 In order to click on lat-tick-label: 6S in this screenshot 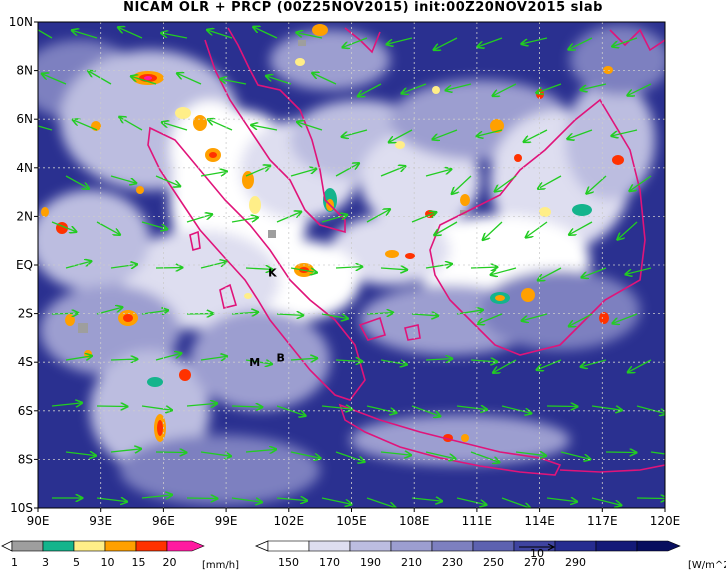, I will do `click(25, 411)`.